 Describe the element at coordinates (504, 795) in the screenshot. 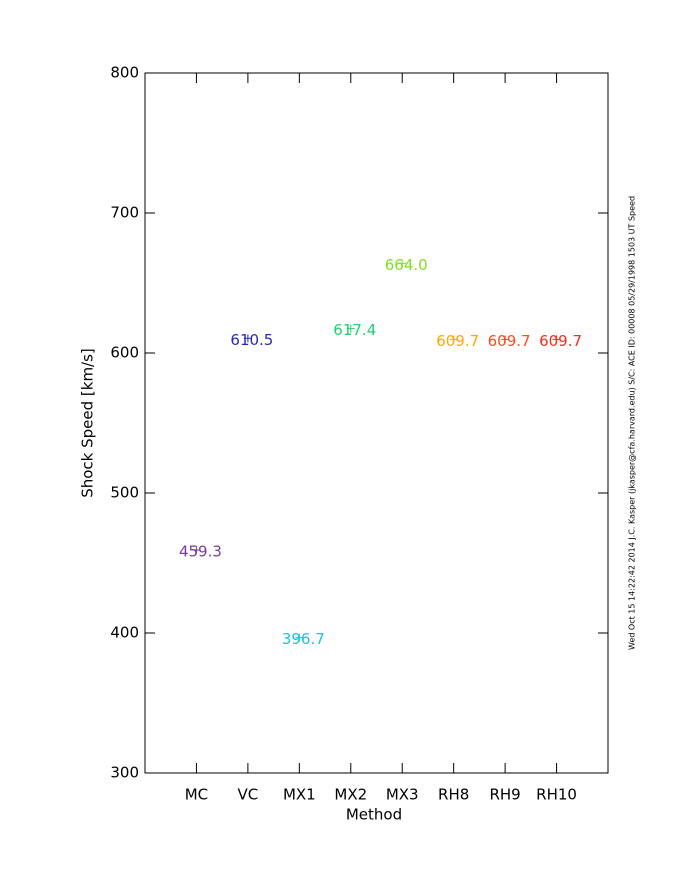

I see `x-tick-label: RH9` at that location.